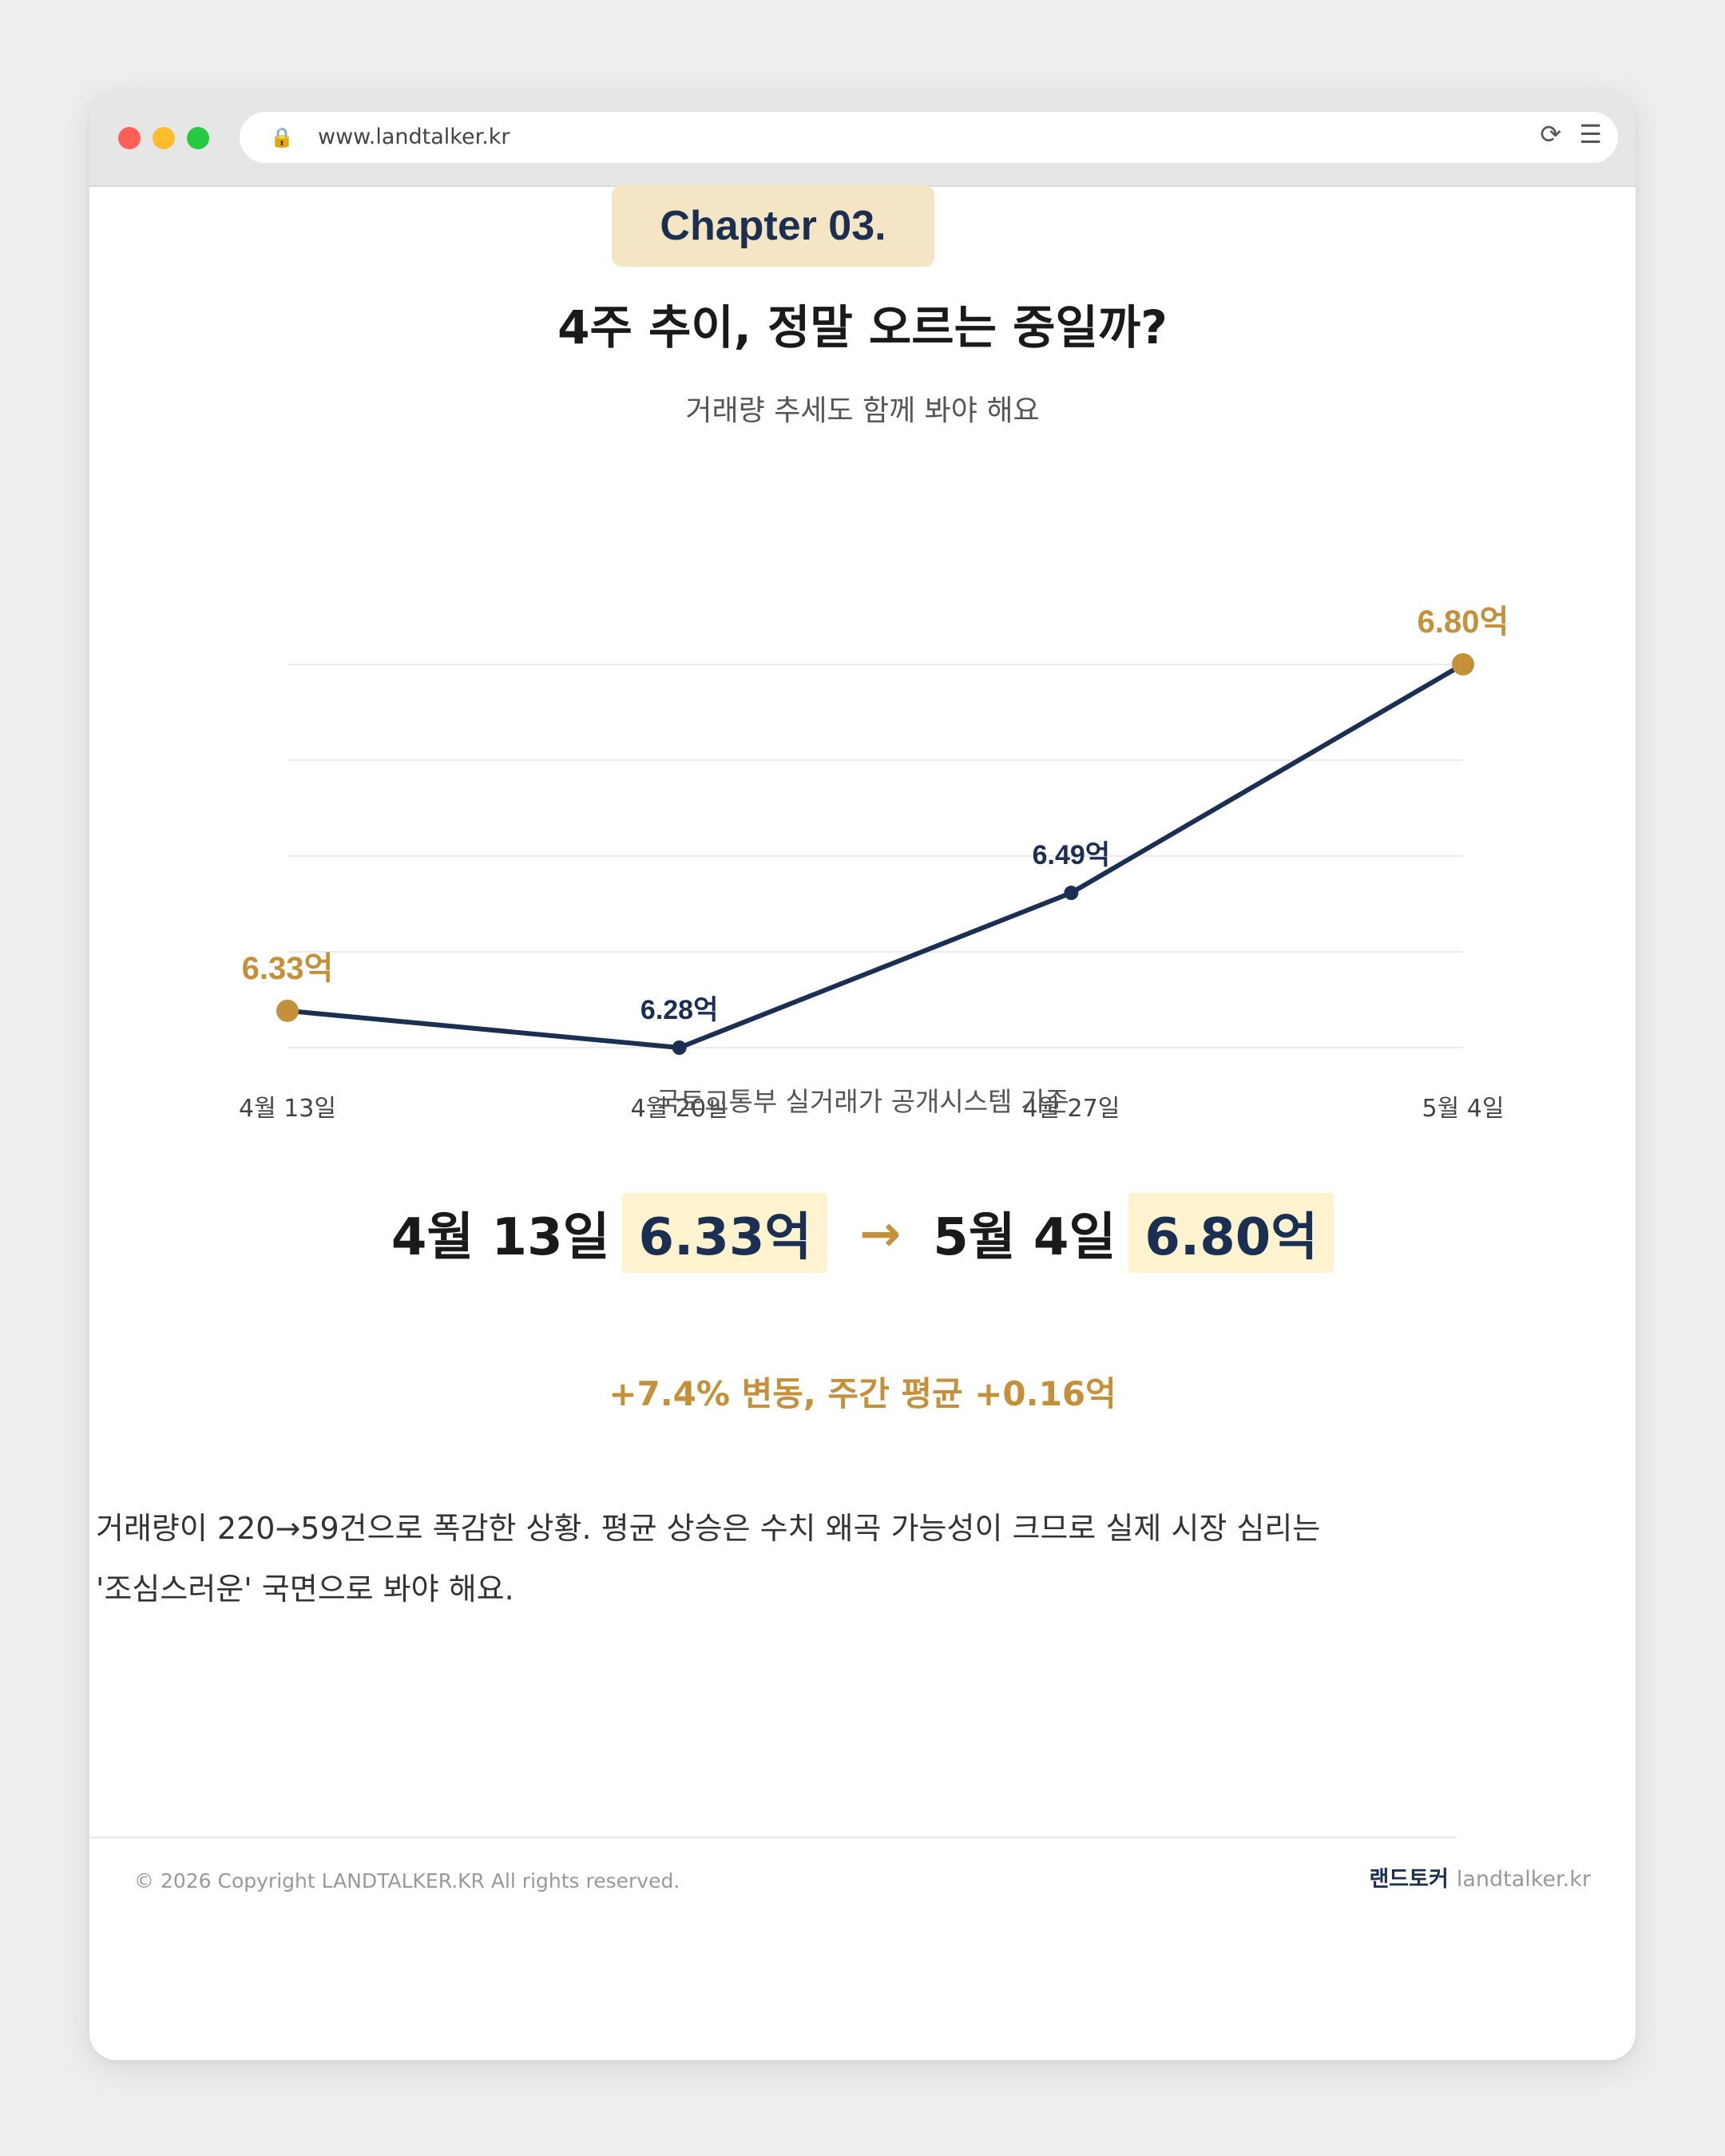  I want to click on x-axis-label: 4월 27일, so click(1071, 1109).